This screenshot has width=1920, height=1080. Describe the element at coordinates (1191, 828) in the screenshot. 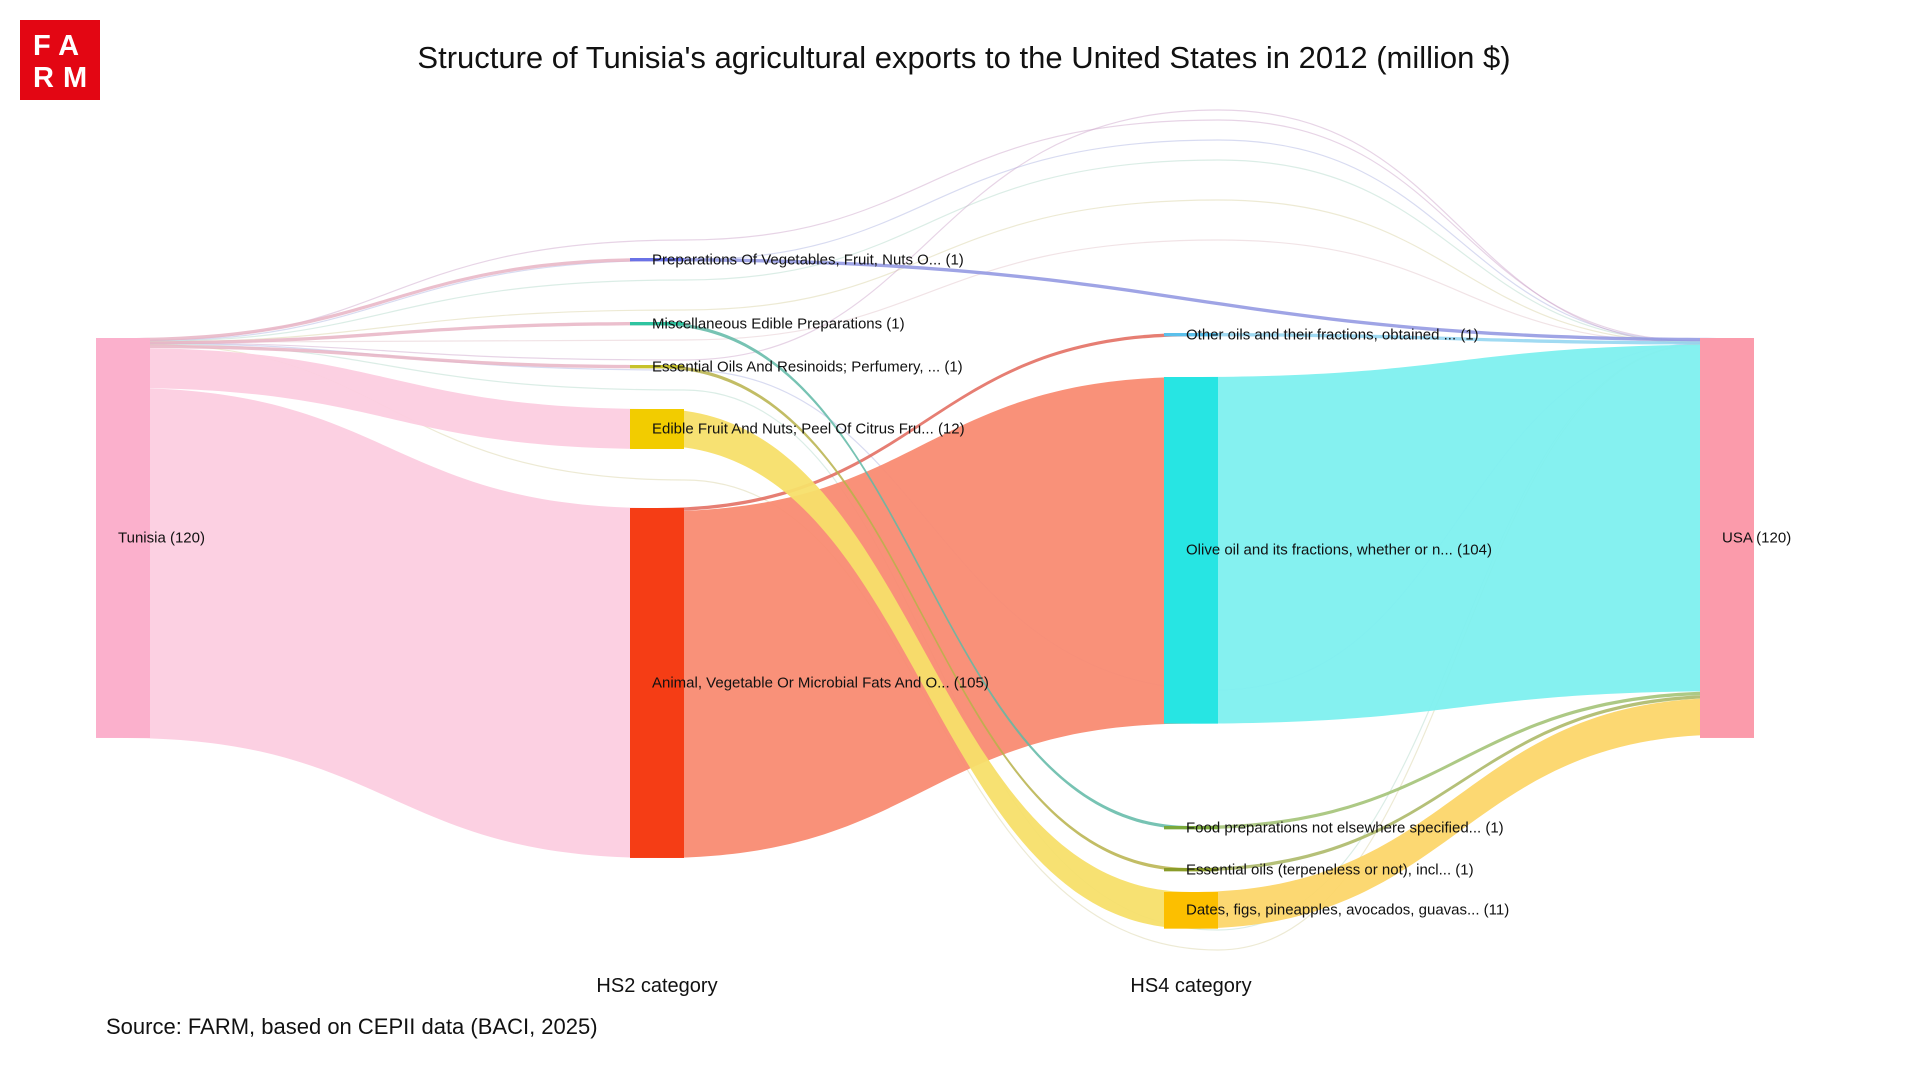

I see `node-food` at that location.